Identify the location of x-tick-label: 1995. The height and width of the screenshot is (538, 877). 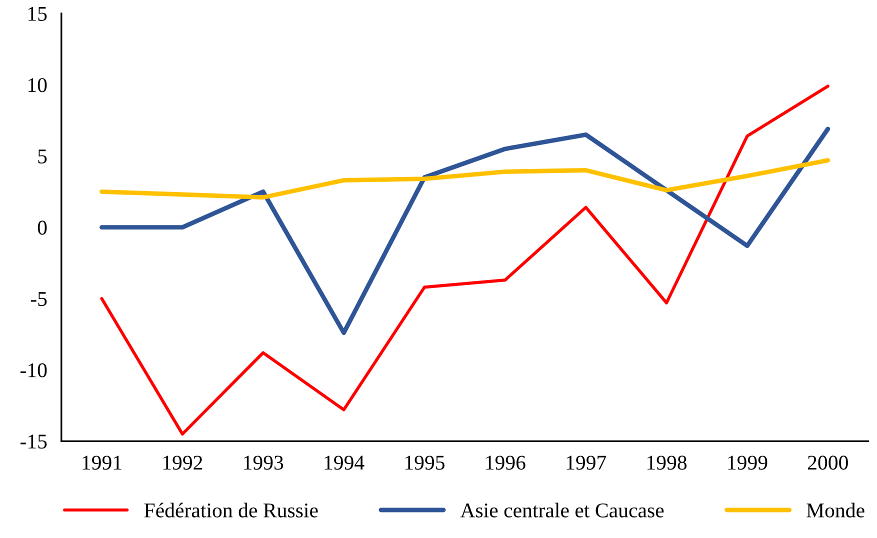
(424, 463).